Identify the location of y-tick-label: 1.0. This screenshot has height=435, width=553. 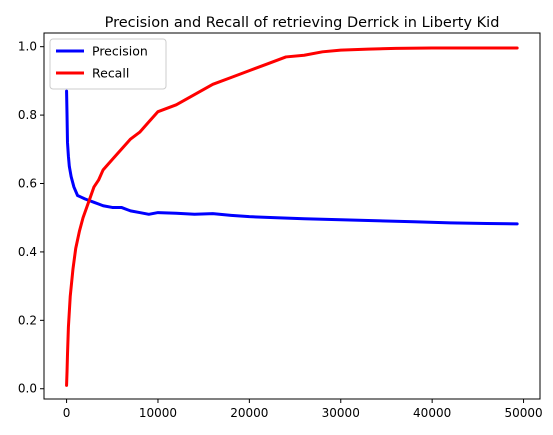
(27, 47).